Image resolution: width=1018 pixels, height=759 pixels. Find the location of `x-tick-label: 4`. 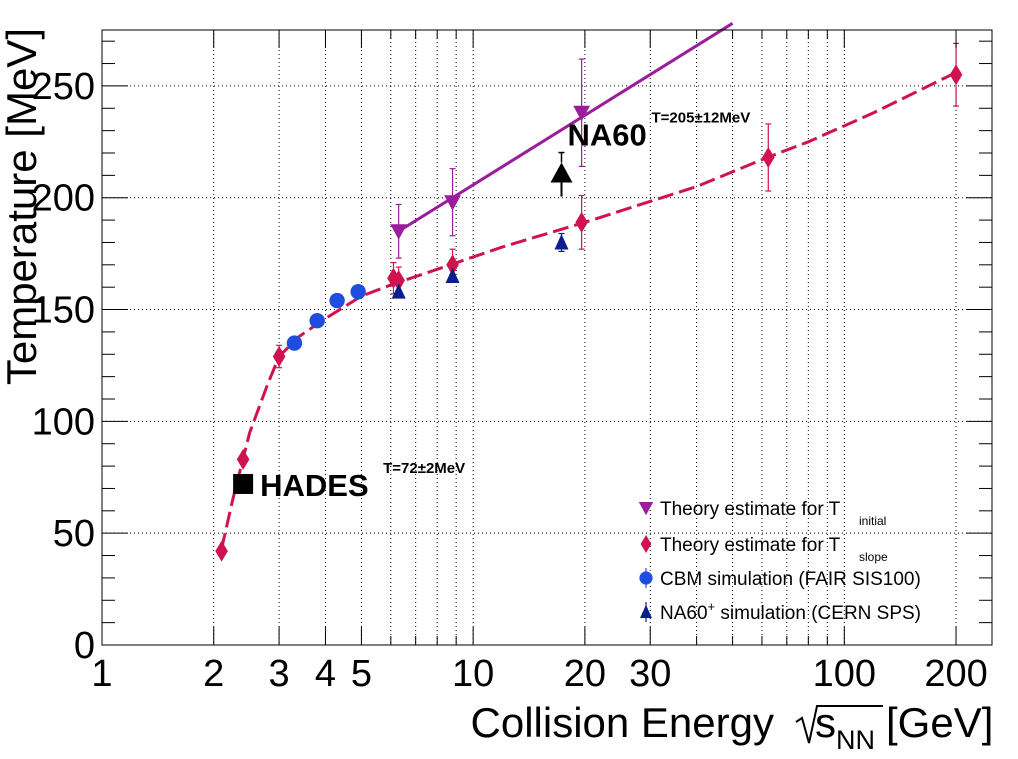

x-tick-label: 4 is located at coordinates (325, 674).